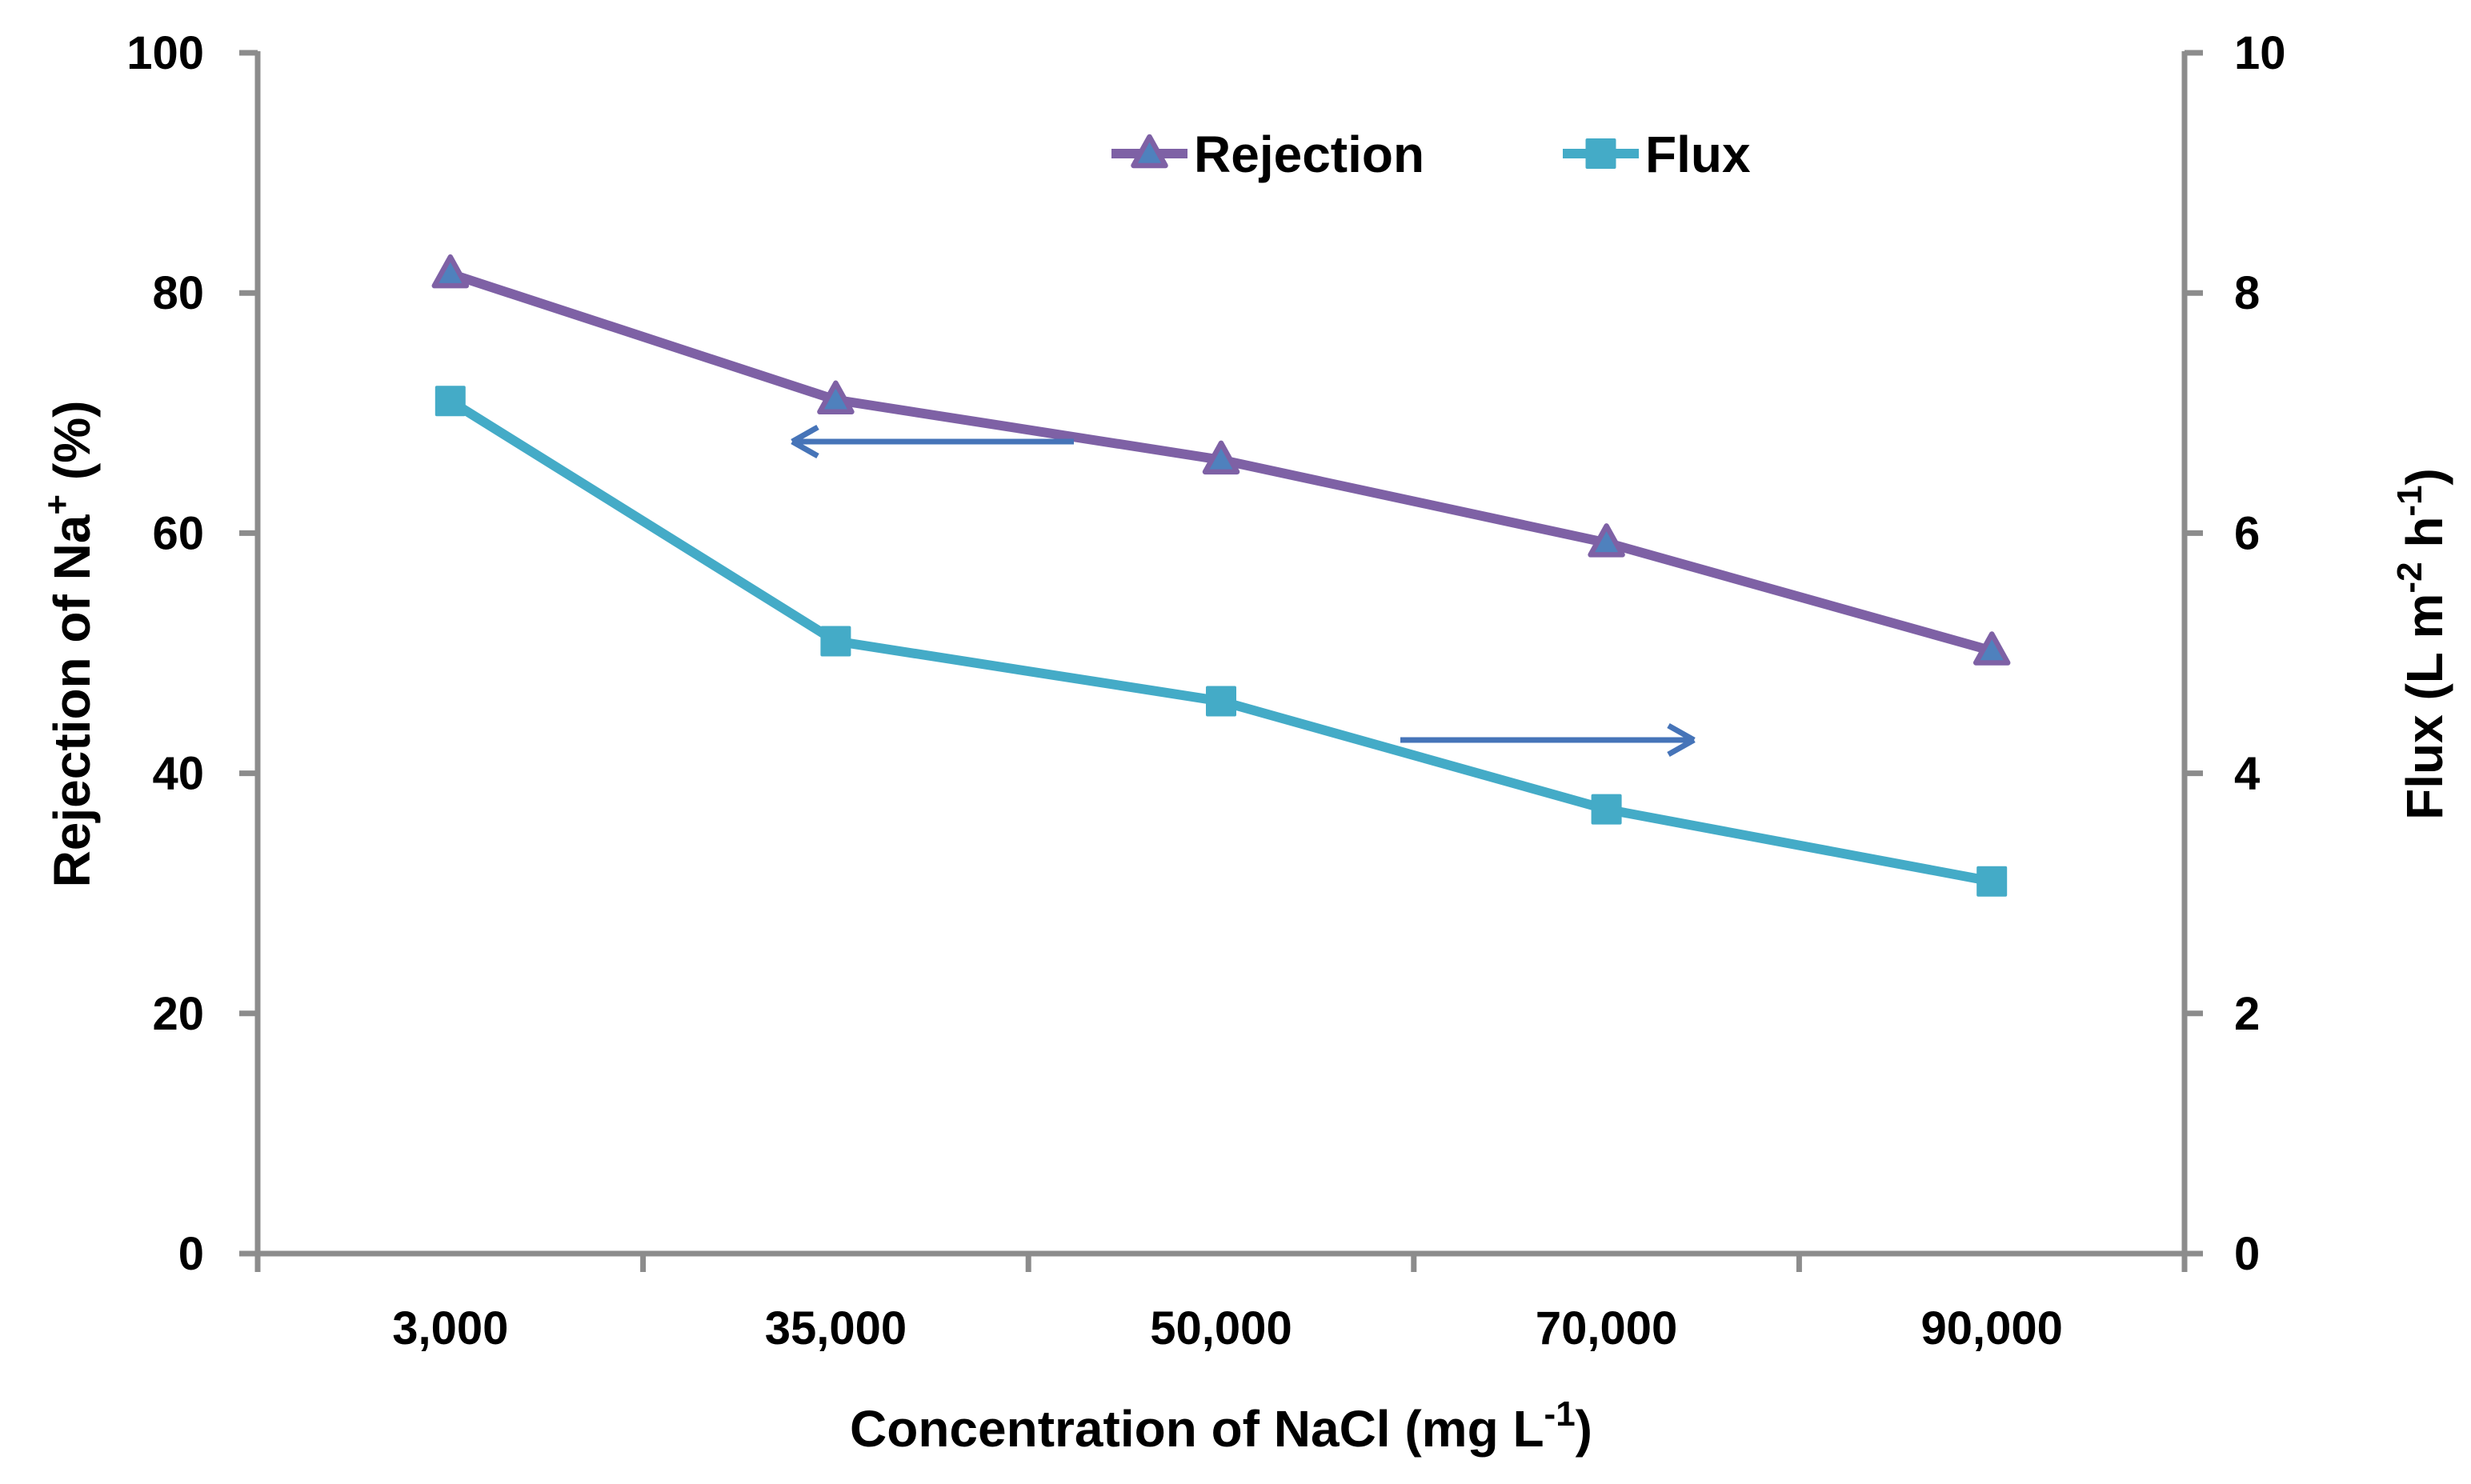 Image resolution: width=2471 pixels, height=1484 pixels. I want to click on left-axis-tick-label: 0, so click(191, 1254).